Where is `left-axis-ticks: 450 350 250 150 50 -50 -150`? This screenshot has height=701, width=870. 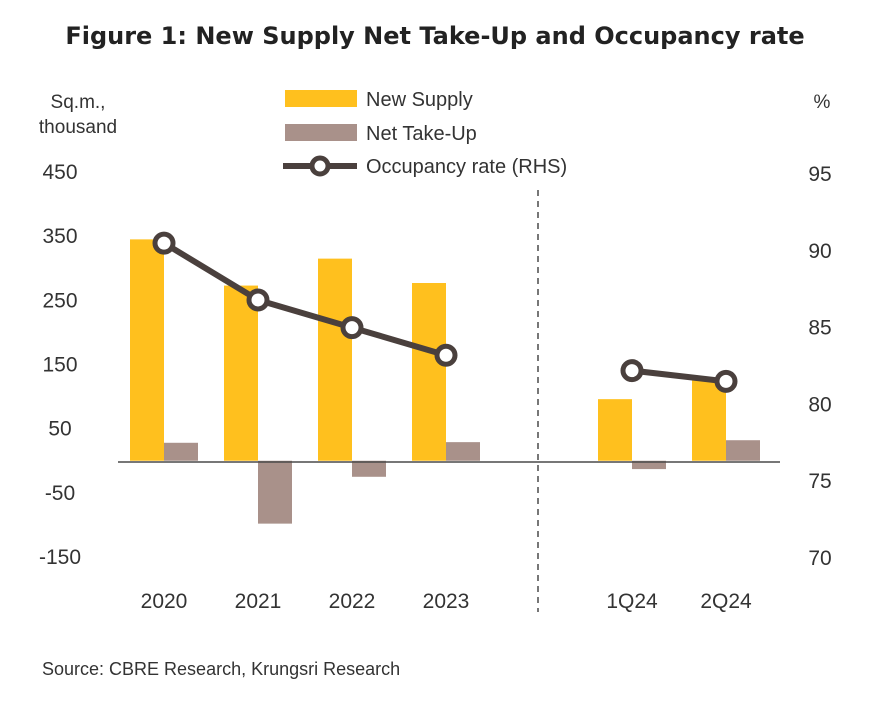 left-axis-ticks: 450 350 250 150 50 -50 -150 is located at coordinates (60, 365).